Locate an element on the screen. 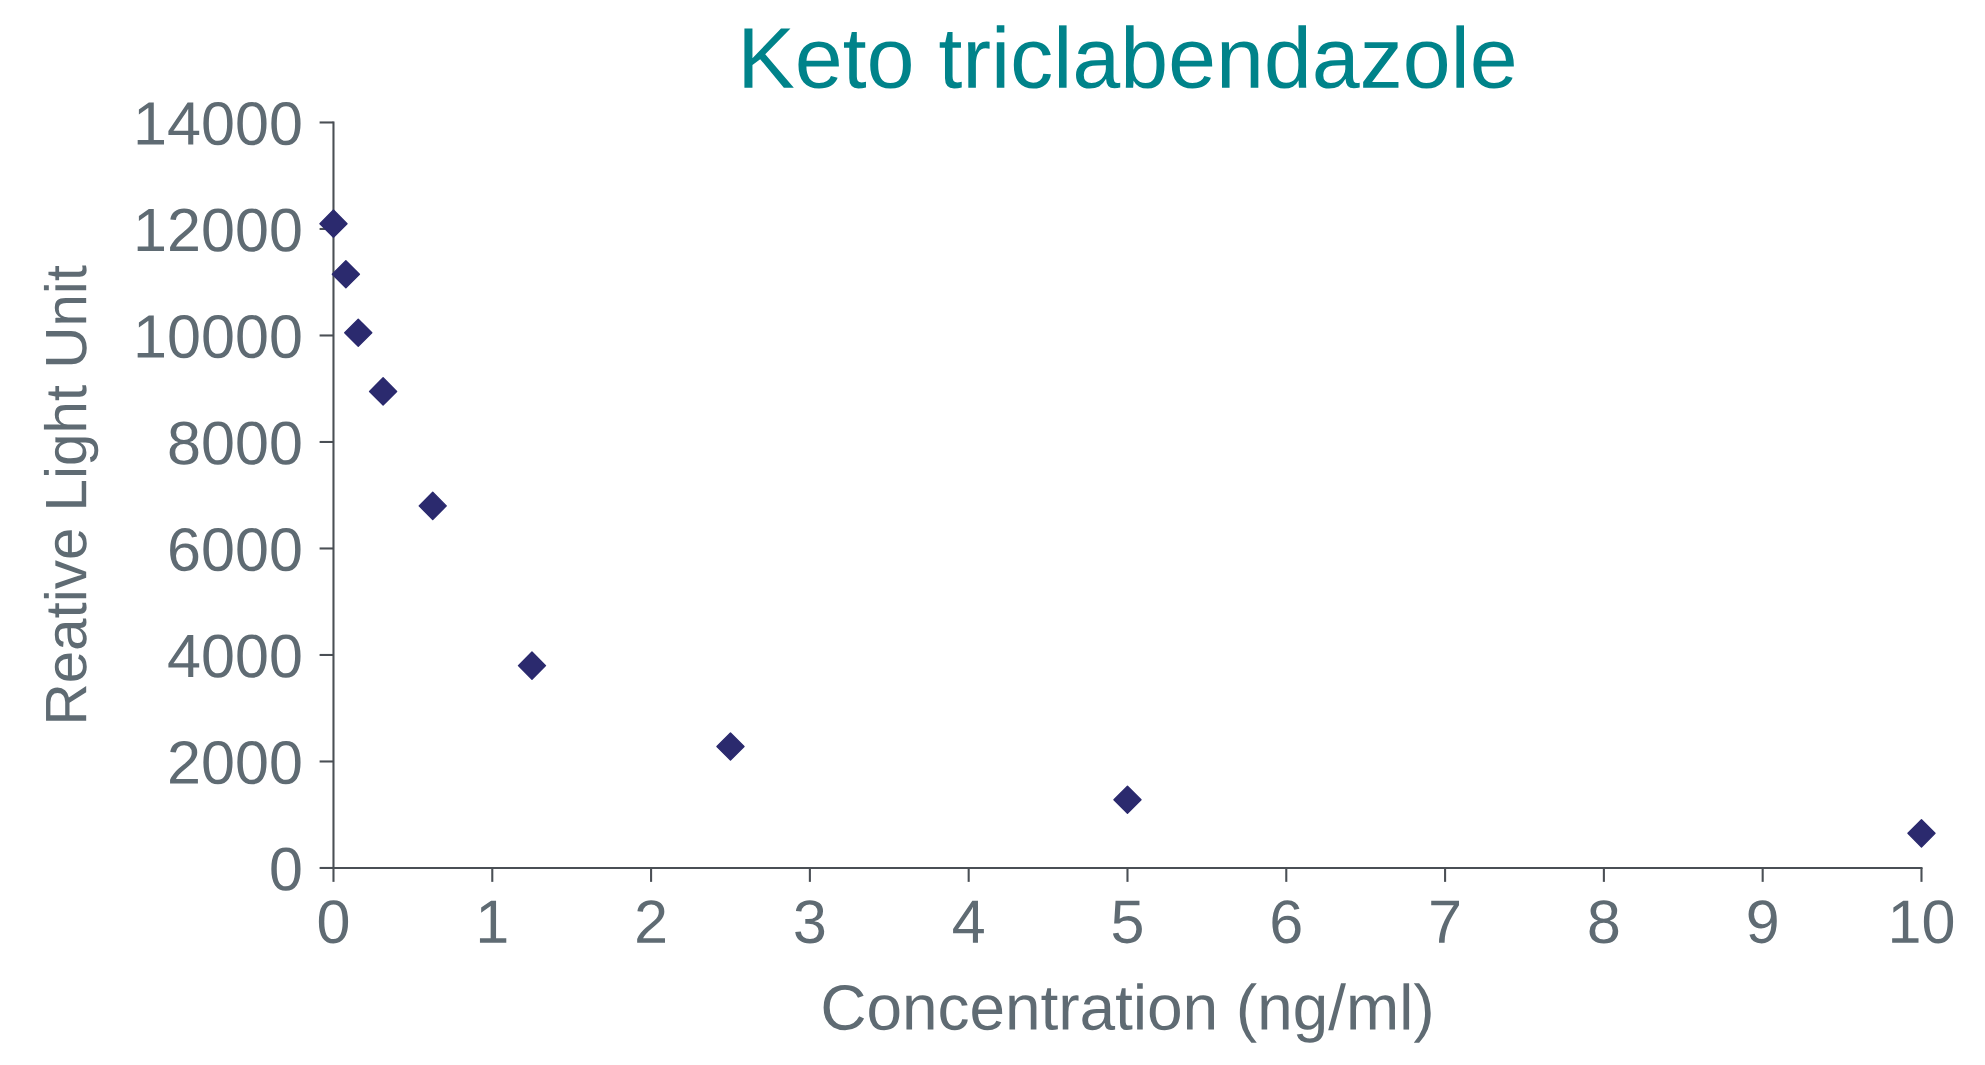 The image size is (1985, 1065). x-axis-title: Concentration (ng/ml) is located at coordinates (1127, 1013).